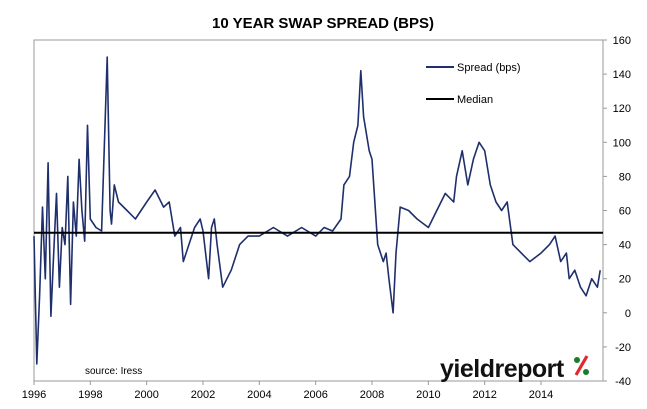 This screenshot has width=647, height=409. Describe the element at coordinates (622, 41) in the screenshot. I see `y-tick-label: 160` at that location.